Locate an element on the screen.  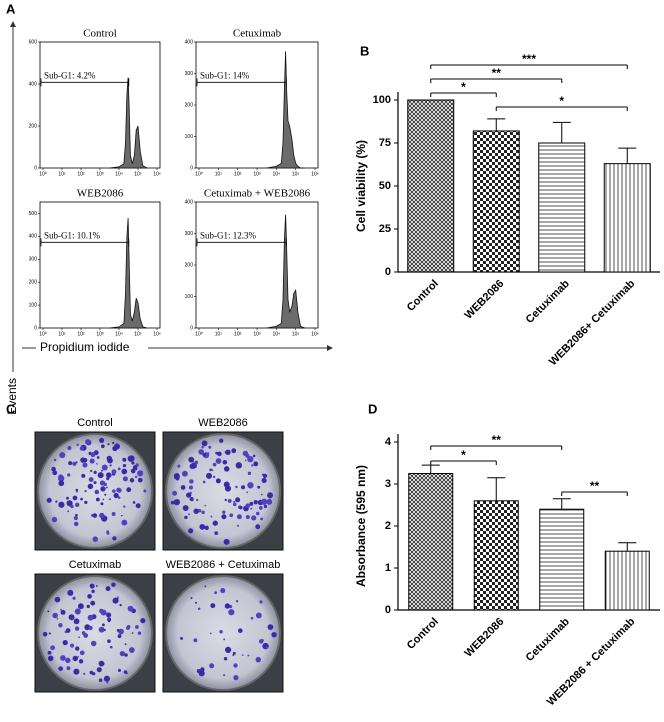
y-tick-label: 1 is located at coordinates (388, 568).